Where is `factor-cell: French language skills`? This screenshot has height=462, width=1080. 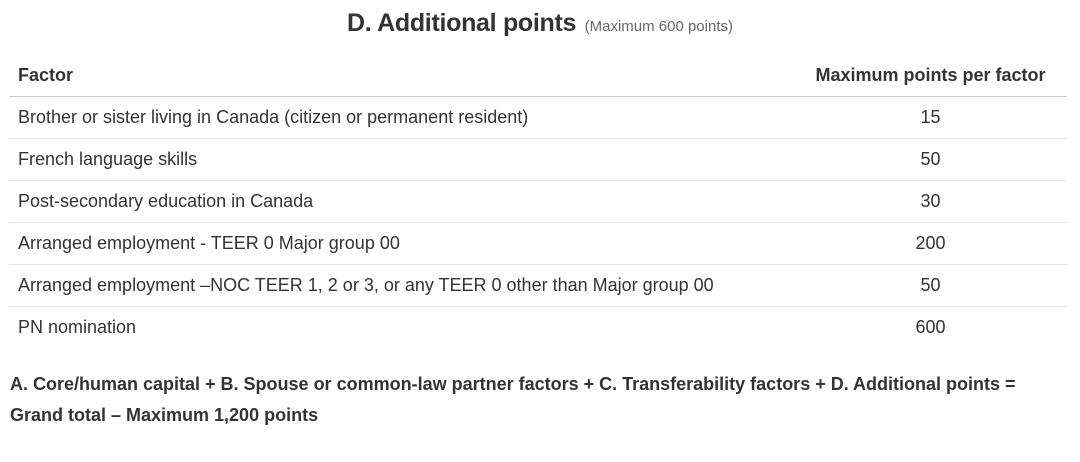 factor-cell: French language skills is located at coordinates (401, 159).